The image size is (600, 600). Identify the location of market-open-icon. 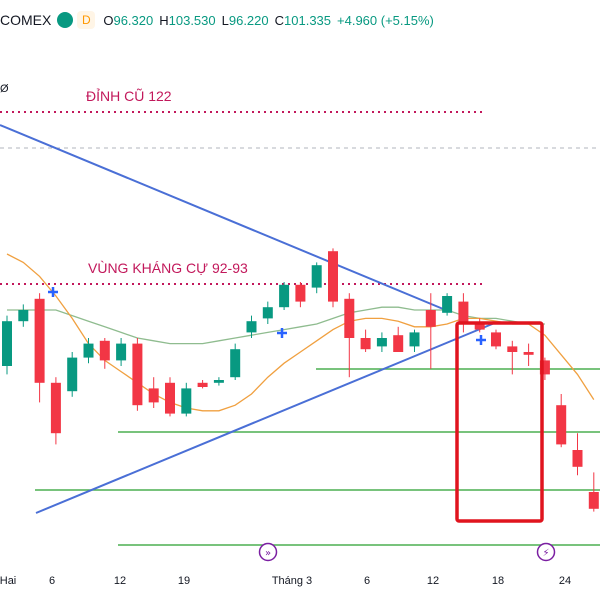
(65, 20).